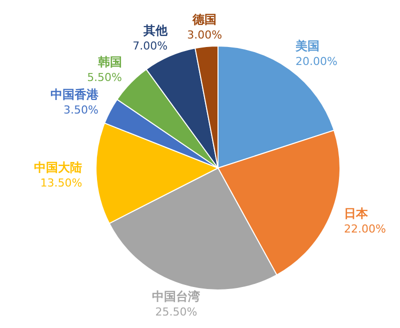  What do you see at coordinates (307, 46) in the screenshot?
I see `slice-label: 美国` at bounding box center [307, 46].